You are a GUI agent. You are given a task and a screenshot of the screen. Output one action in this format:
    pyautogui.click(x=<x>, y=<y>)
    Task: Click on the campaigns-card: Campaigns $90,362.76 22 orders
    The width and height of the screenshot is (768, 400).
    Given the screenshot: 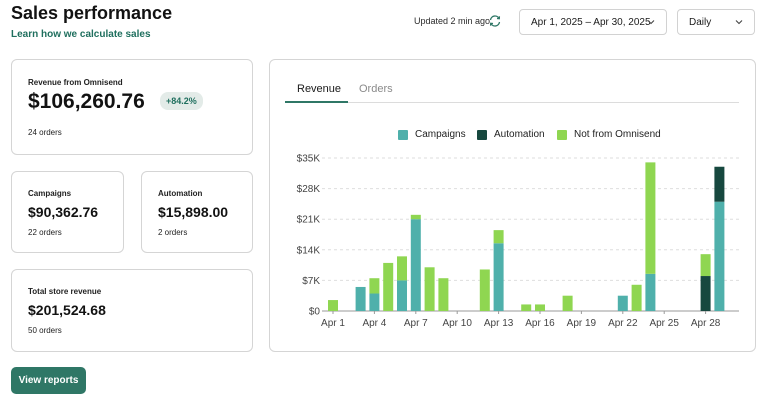 What is the action you would take?
    pyautogui.click(x=67, y=212)
    